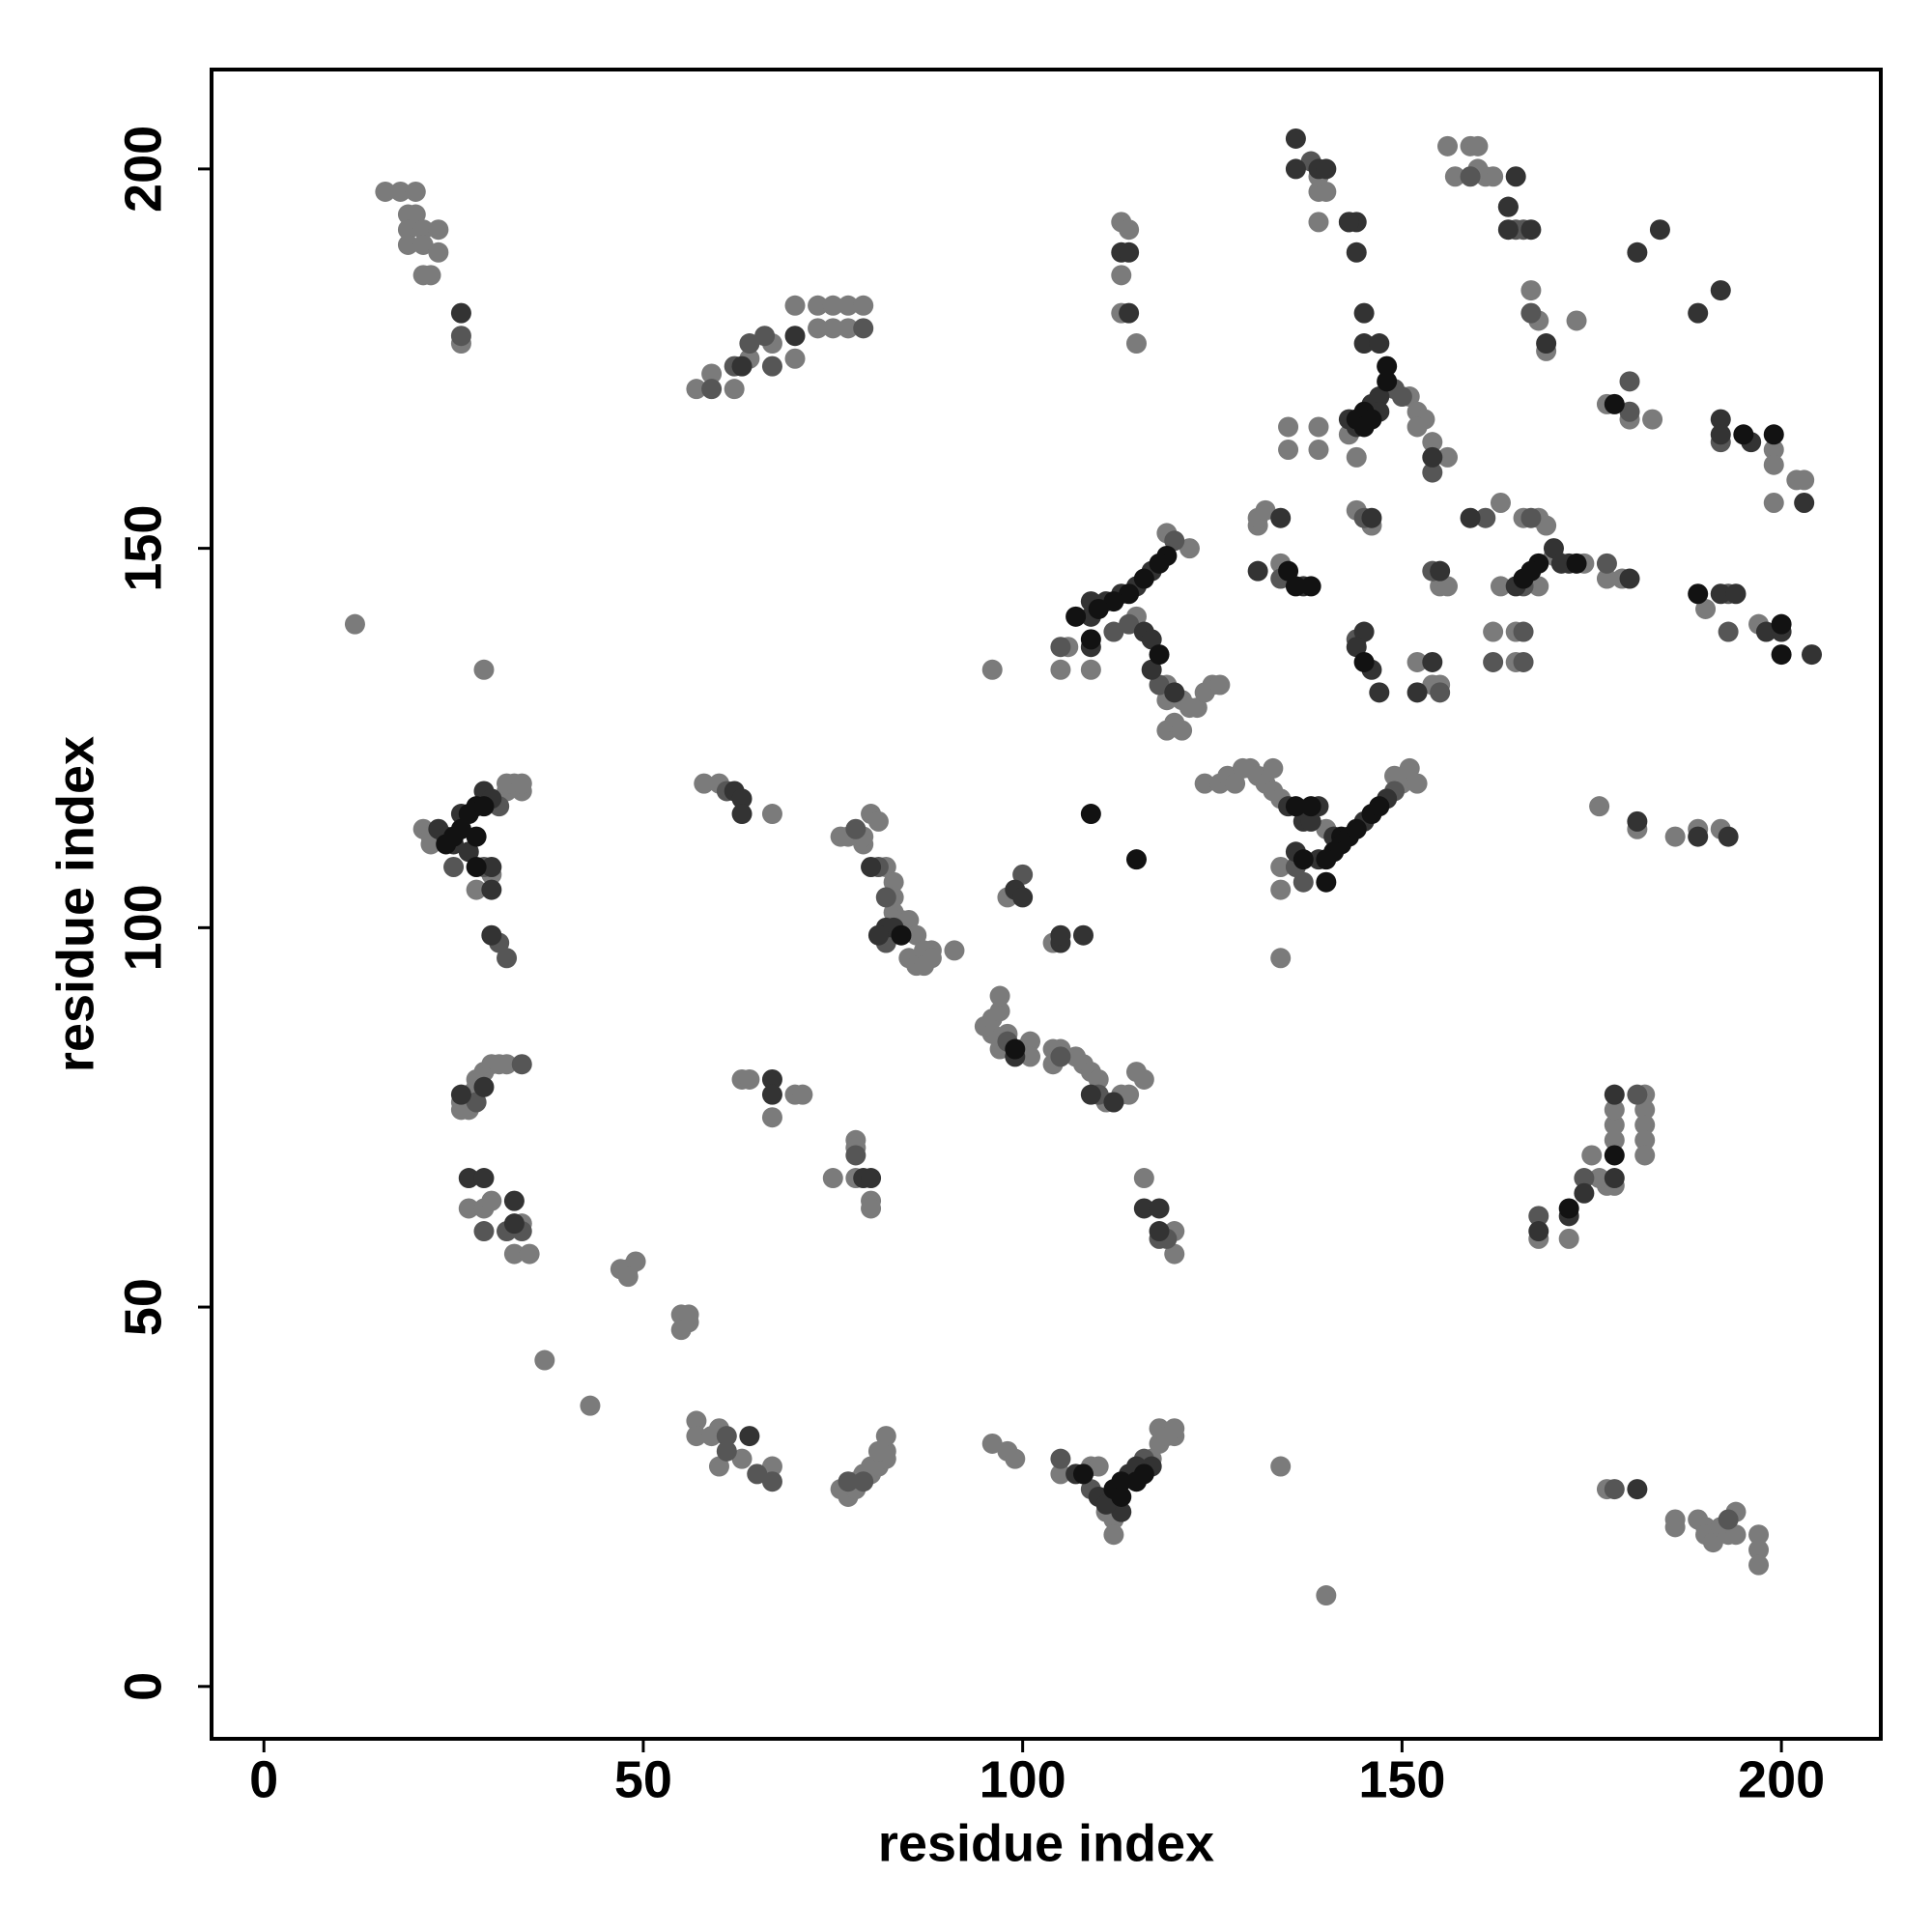 This screenshot has width=1932, height=1932. Describe the element at coordinates (1046, 1843) in the screenshot. I see `x-axis-label: residue index` at that location.